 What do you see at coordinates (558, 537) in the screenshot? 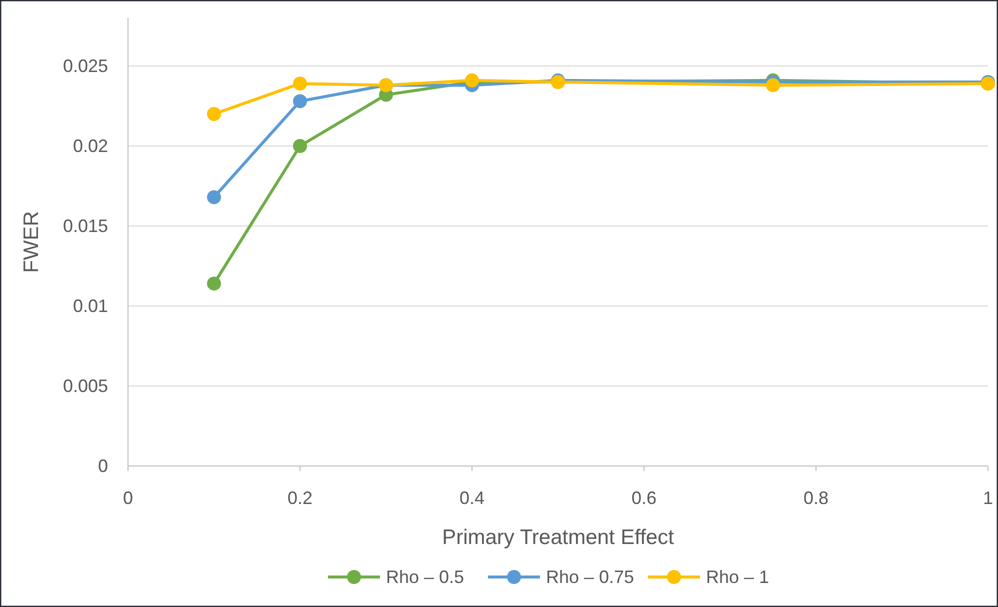
I see `x-axis-title: Primary Treatment Effect` at bounding box center [558, 537].